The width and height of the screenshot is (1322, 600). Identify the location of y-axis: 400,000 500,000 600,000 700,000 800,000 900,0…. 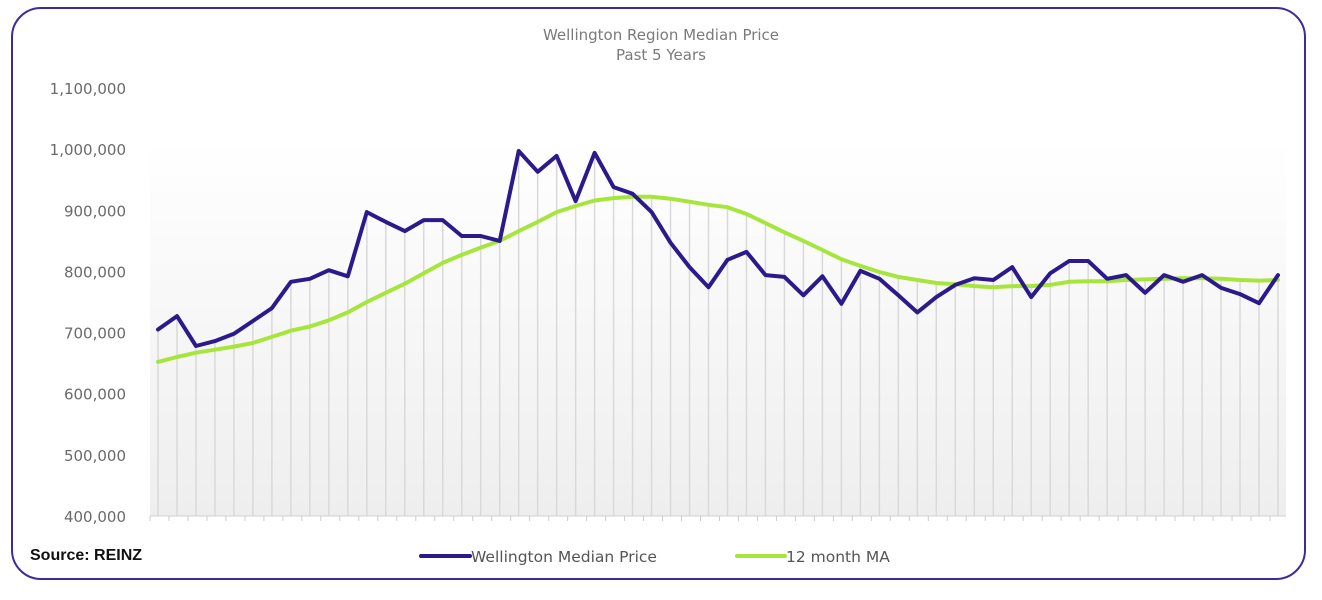
(88, 303).